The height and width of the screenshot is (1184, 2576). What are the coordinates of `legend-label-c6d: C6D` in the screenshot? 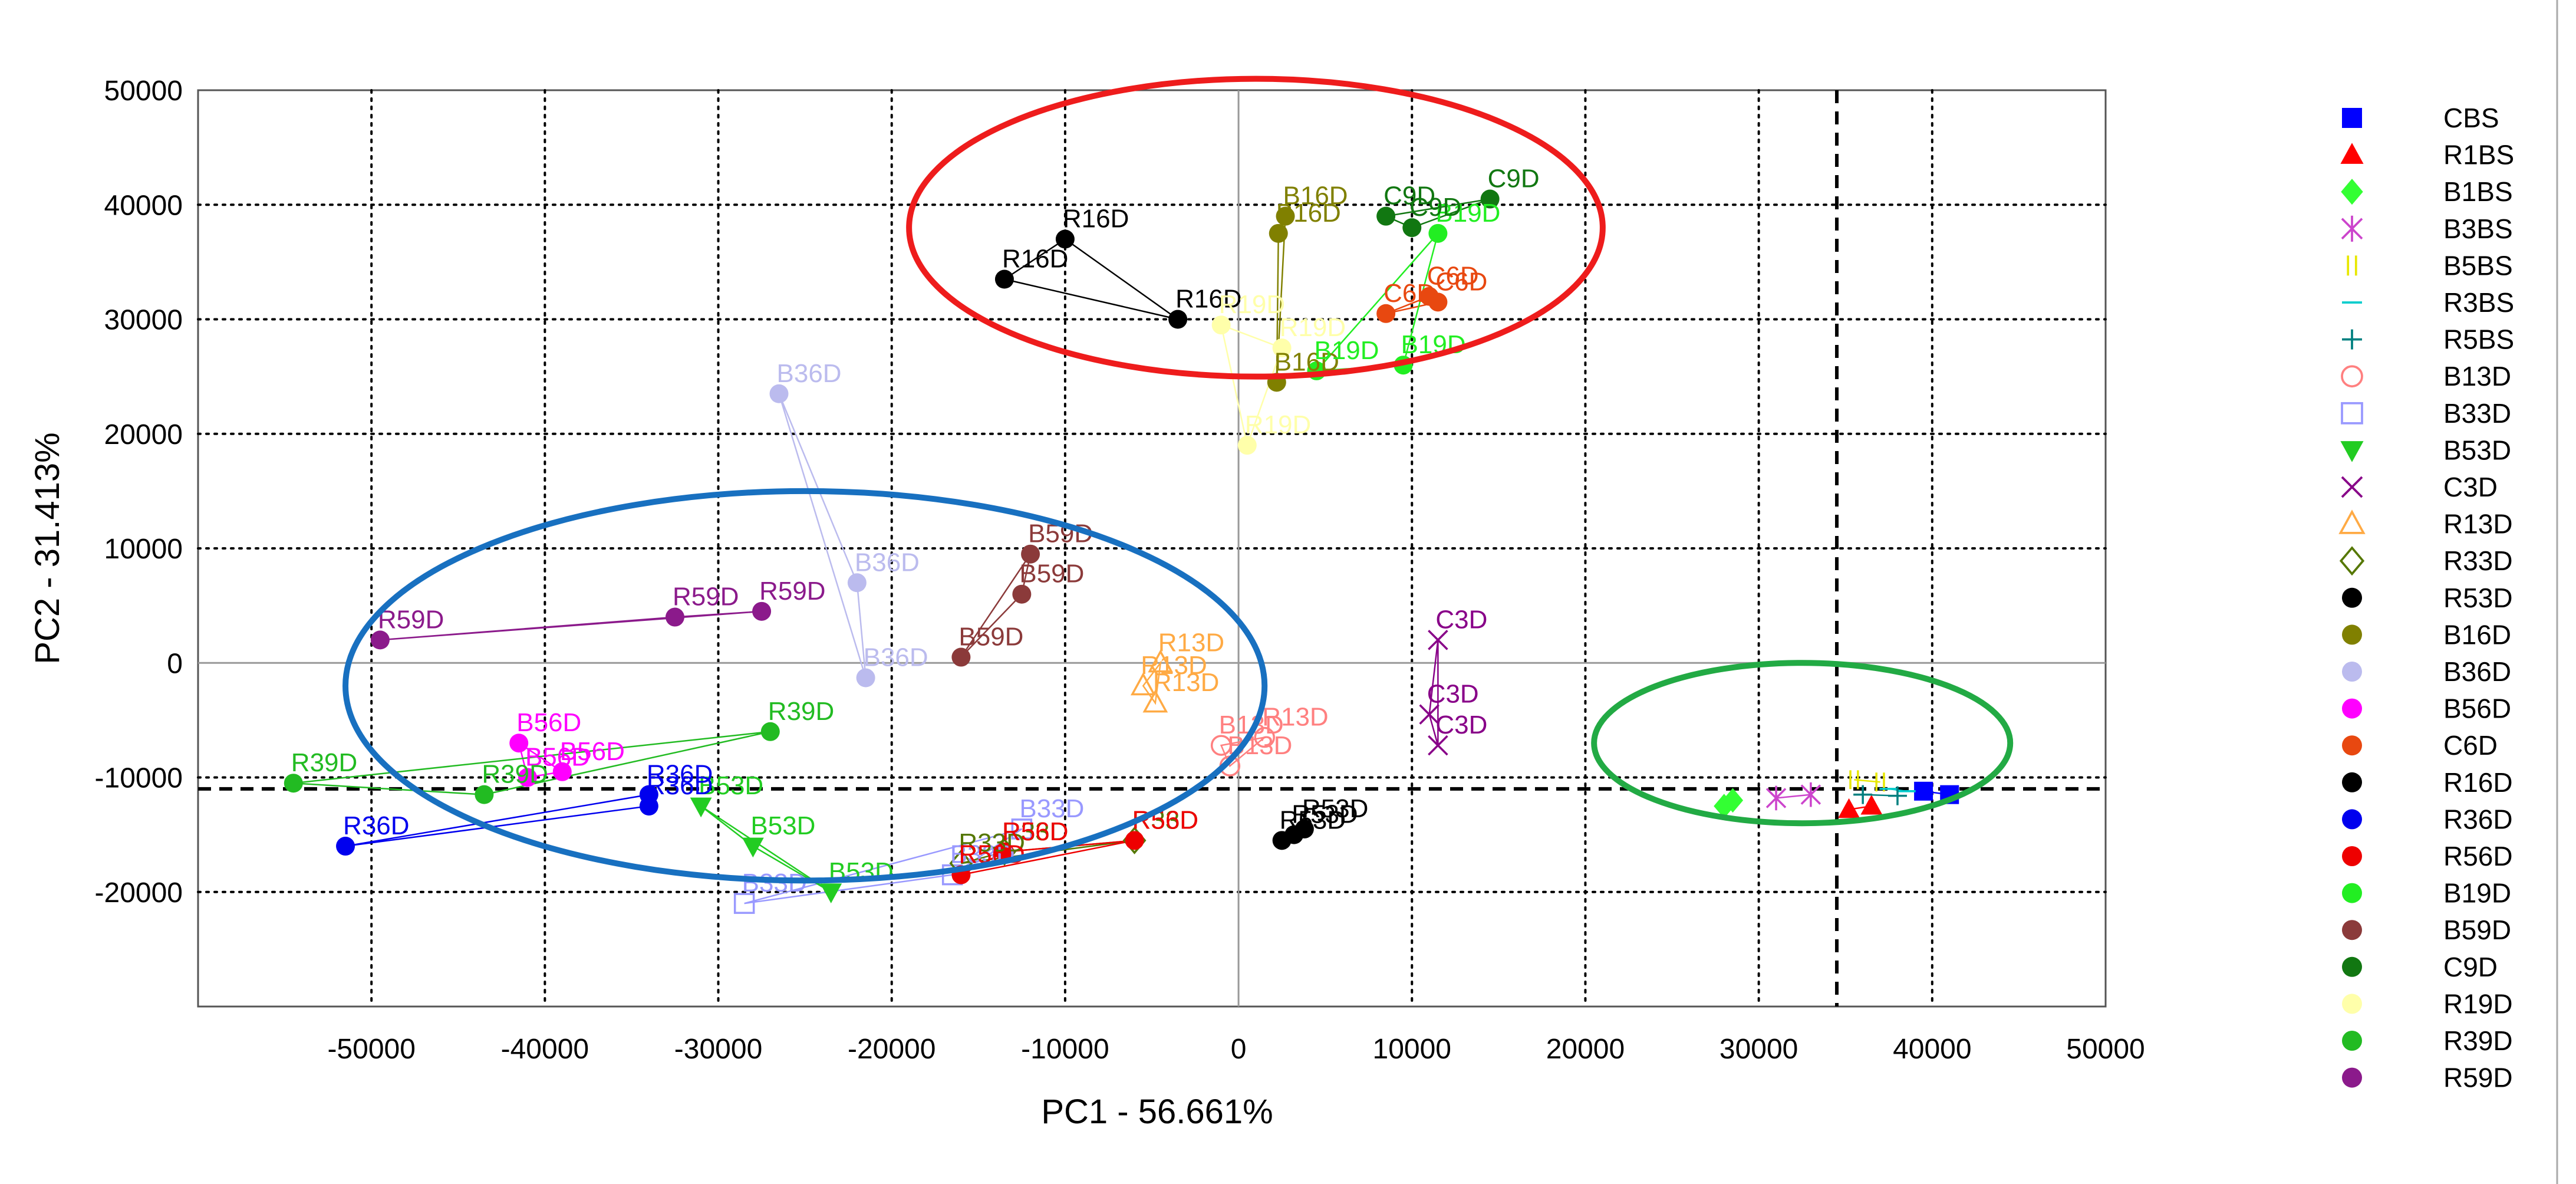 It's located at (2470, 745).